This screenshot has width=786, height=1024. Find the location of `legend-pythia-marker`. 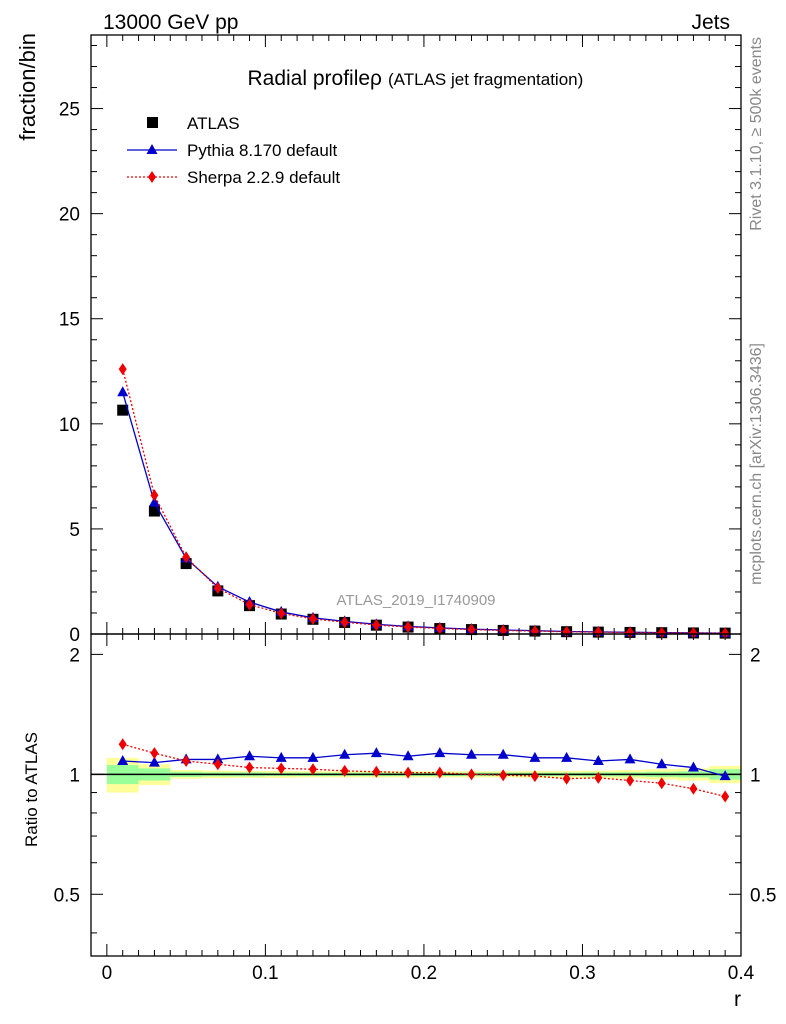

legend-pythia-marker is located at coordinates (152, 149).